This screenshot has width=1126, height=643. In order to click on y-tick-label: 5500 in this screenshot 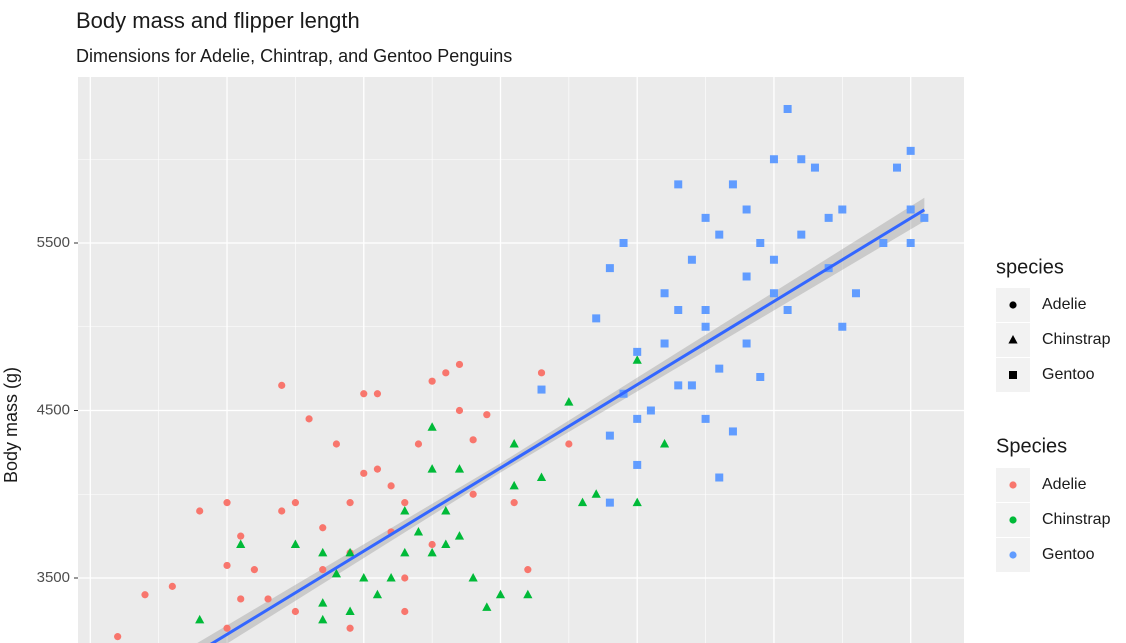, I will do `click(53, 242)`.